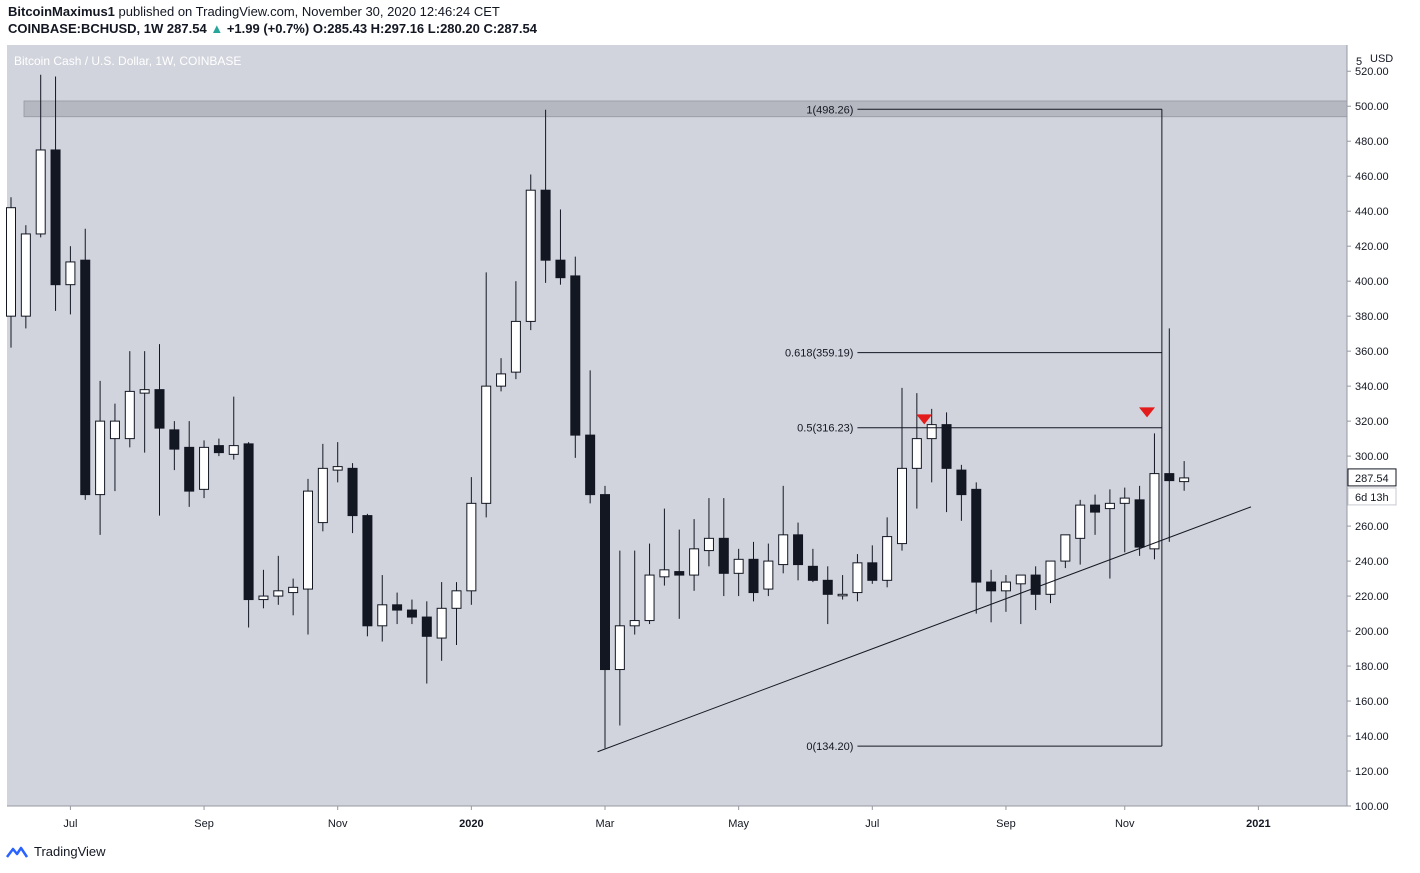 The image size is (1420, 873). I want to click on author-name: BitcoinMaximus1, so click(61, 11).